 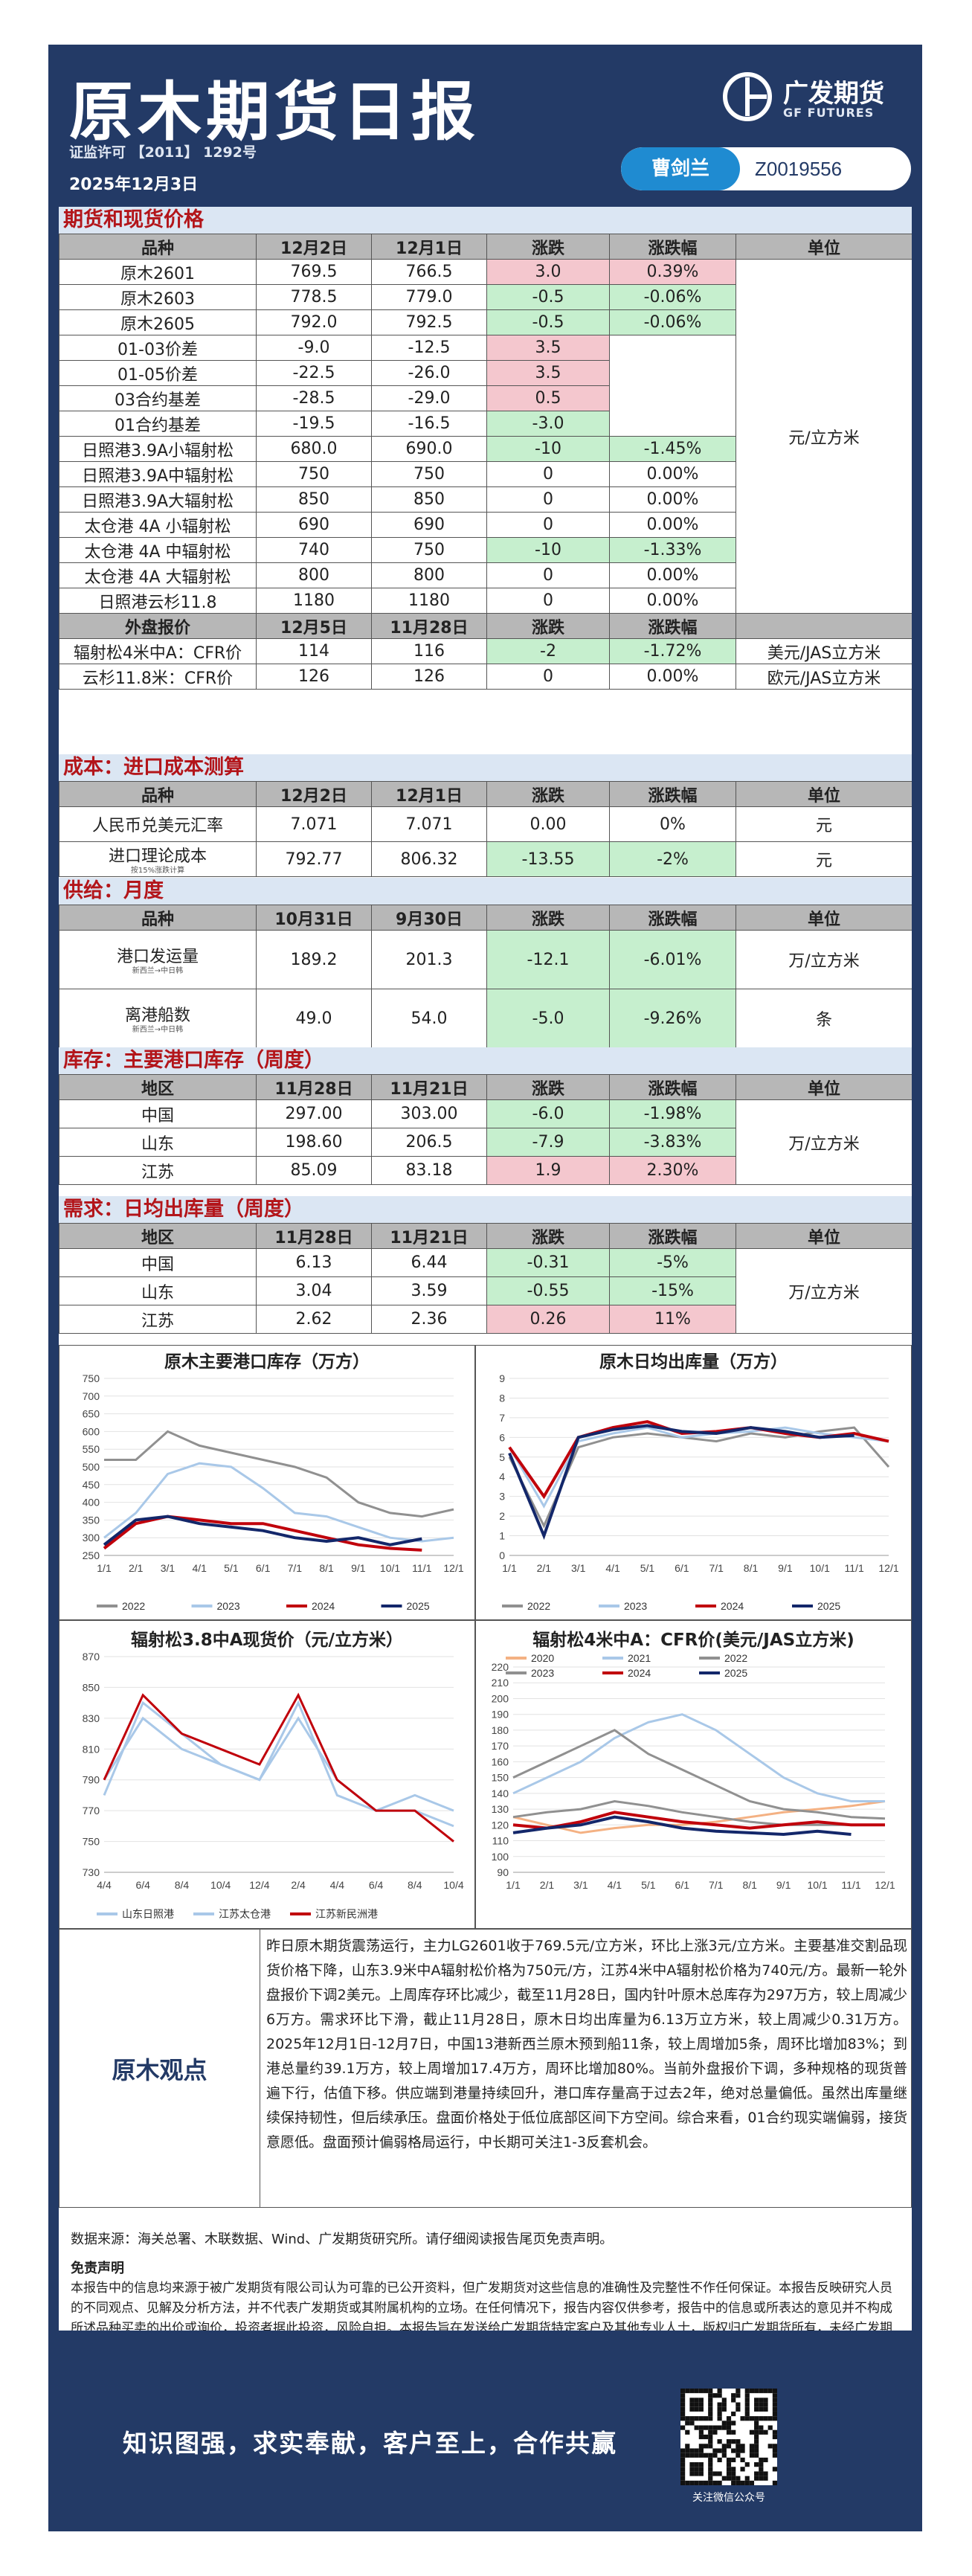 What do you see at coordinates (485, 220) in the screenshot?
I see `section-futures-spot: 期货和现货价格` at bounding box center [485, 220].